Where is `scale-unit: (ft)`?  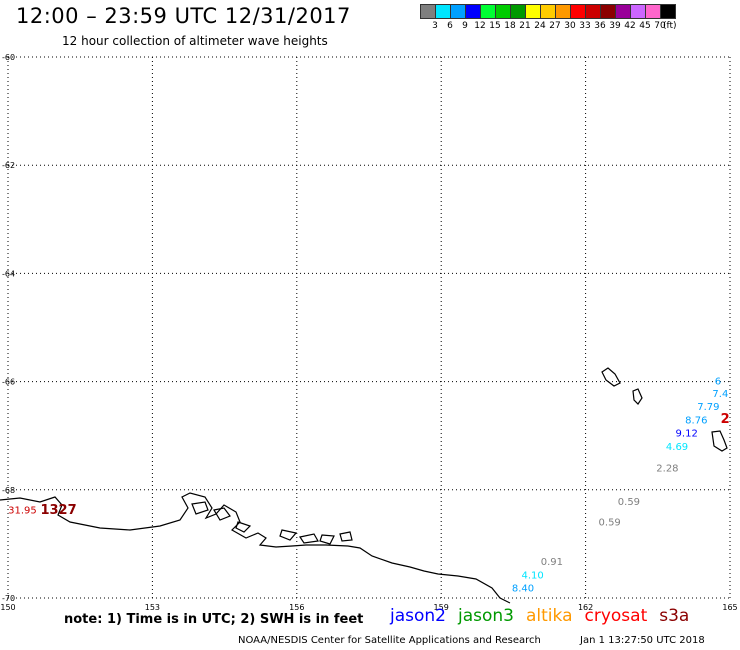
scale-unit: (ft) is located at coordinates (670, 26).